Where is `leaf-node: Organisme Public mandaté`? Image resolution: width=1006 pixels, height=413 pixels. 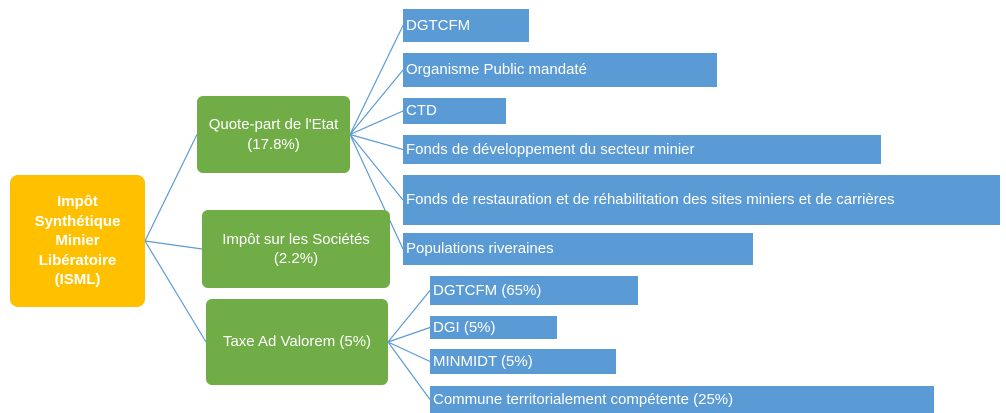 leaf-node: Organisme Public mandaté is located at coordinates (560, 70).